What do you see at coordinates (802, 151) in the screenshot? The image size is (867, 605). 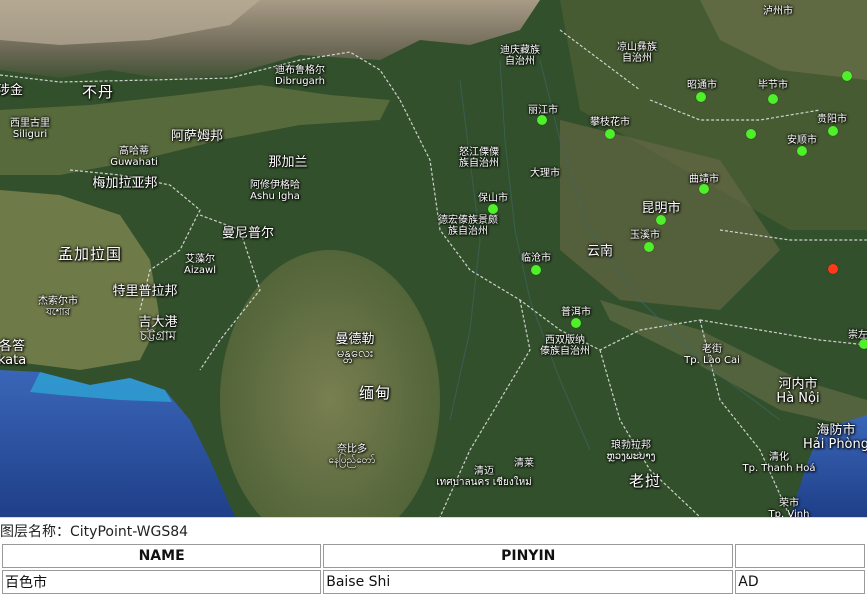 I see `city-point-anshun` at bounding box center [802, 151].